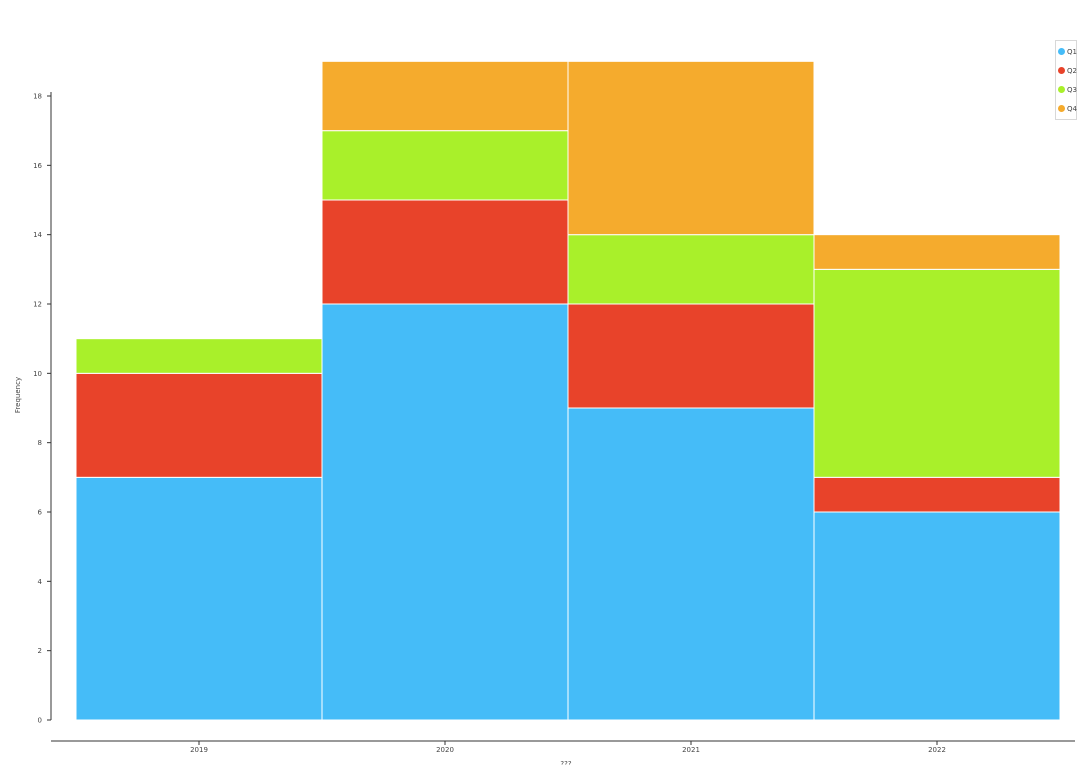 The image size is (1081, 765). Describe the element at coordinates (37, 374) in the screenshot. I see `y-tick-label: 10` at that location.